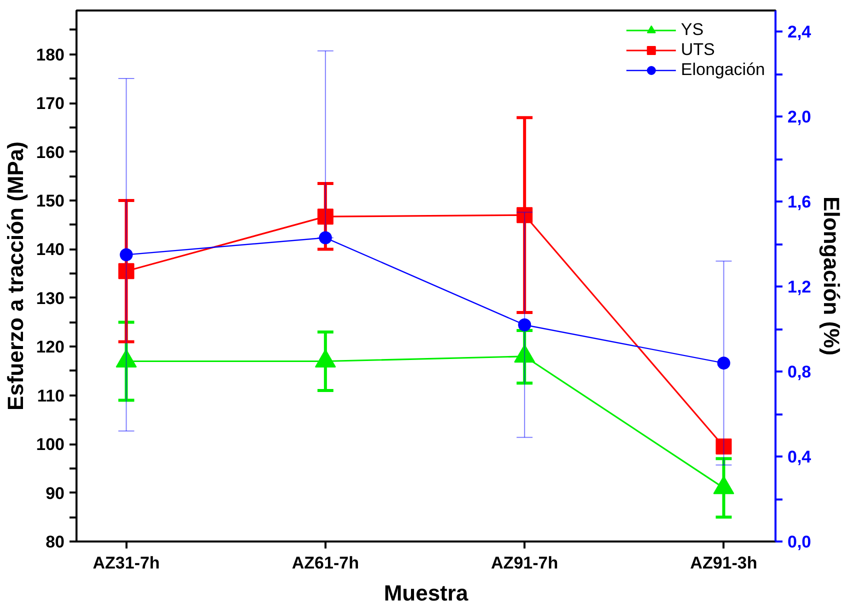 This screenshot has height=608, width=847. I want to click on y-tick-label: 150, so click(50, 200).